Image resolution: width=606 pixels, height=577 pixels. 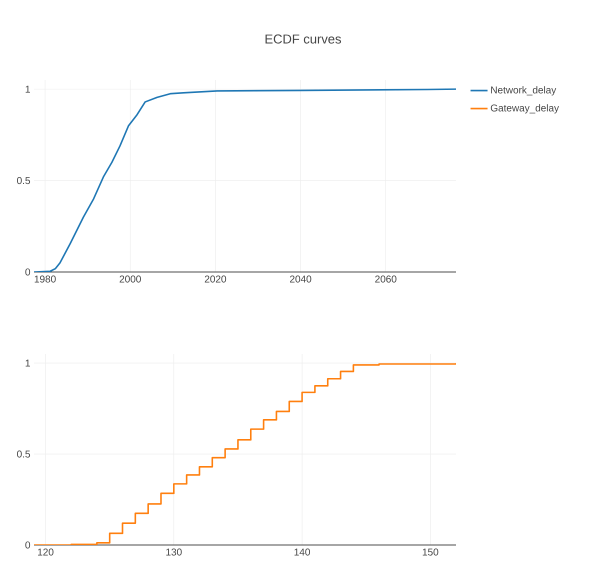 What do you see at coordinates (46, 552) in the screenshot?
I see `x-tick-label: 120` at bounding box center [46, 552].